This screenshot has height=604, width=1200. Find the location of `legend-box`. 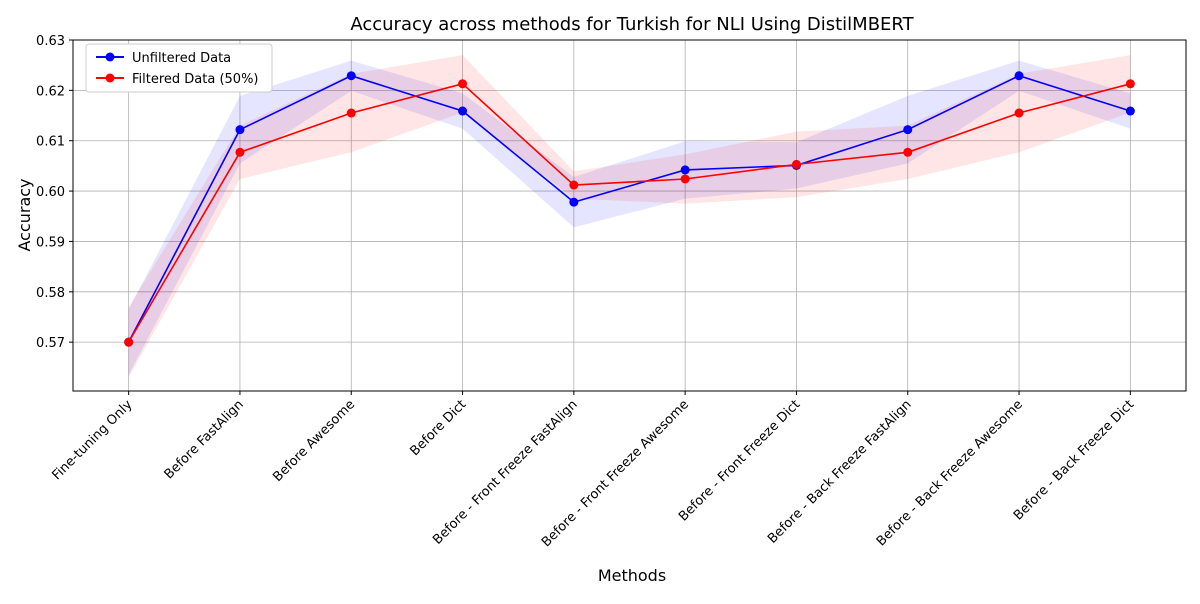

legend-box is located at coordinates (179, 68).